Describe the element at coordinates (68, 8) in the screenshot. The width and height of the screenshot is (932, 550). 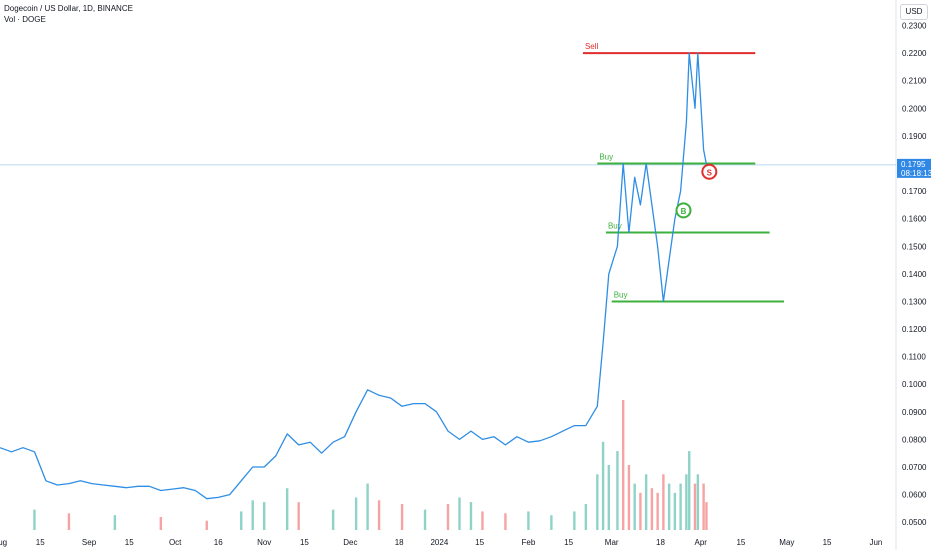
I see `symbol-title: Dogecoin / US Dollar, 1D, BINANCE` at that location.